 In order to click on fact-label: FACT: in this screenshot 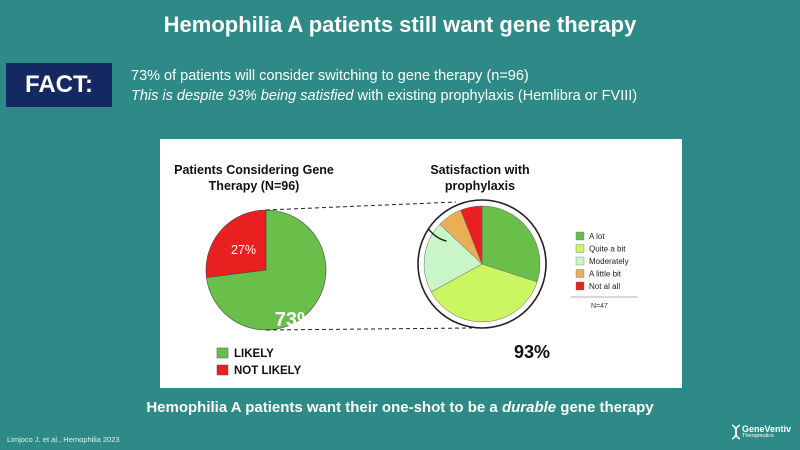, I will do `click(59, 84)`.